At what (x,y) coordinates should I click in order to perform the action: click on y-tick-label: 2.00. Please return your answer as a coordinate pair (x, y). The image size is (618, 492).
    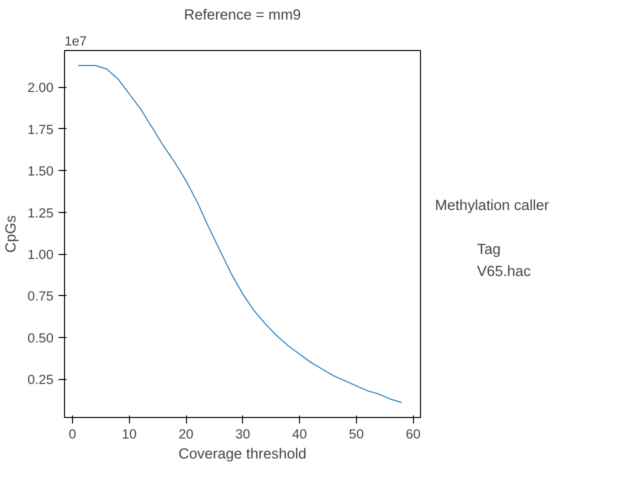
    Looking at the image, I should click on (41, 88).